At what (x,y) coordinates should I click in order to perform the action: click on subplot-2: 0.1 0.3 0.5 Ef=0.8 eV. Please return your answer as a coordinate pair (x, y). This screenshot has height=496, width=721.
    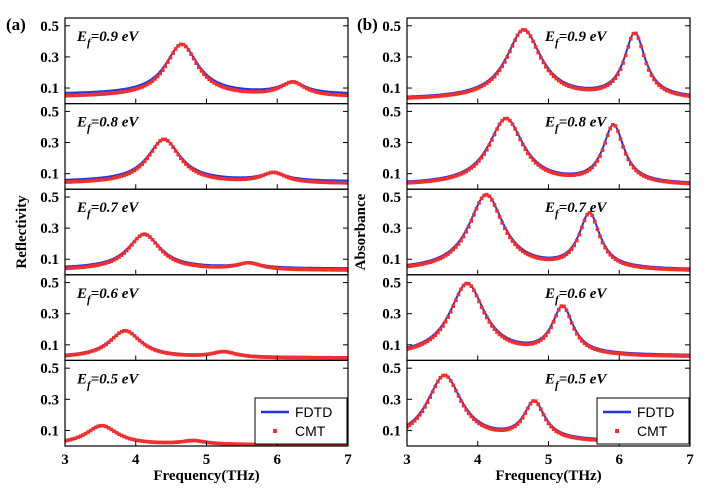
    Looking at the image, I should click on (194, 146).